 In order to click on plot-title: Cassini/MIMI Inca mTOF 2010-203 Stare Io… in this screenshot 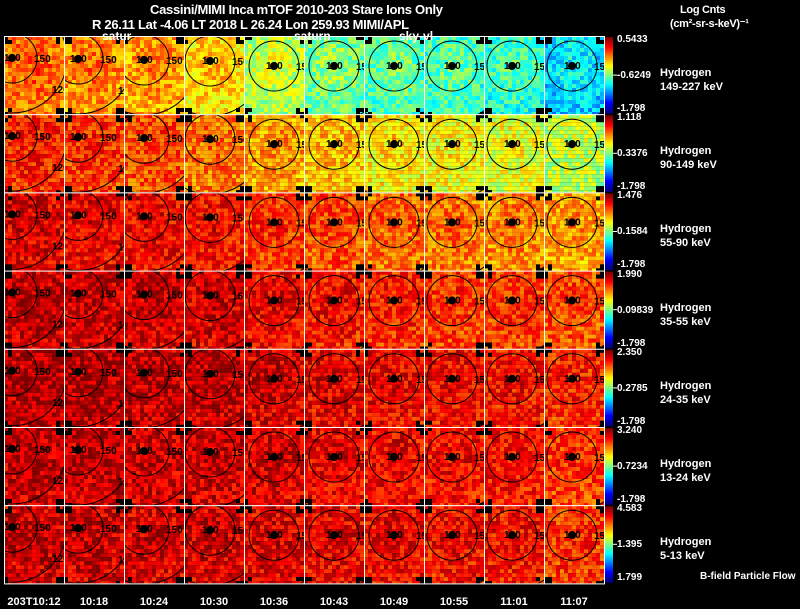, I will do `click(296, 9)`.